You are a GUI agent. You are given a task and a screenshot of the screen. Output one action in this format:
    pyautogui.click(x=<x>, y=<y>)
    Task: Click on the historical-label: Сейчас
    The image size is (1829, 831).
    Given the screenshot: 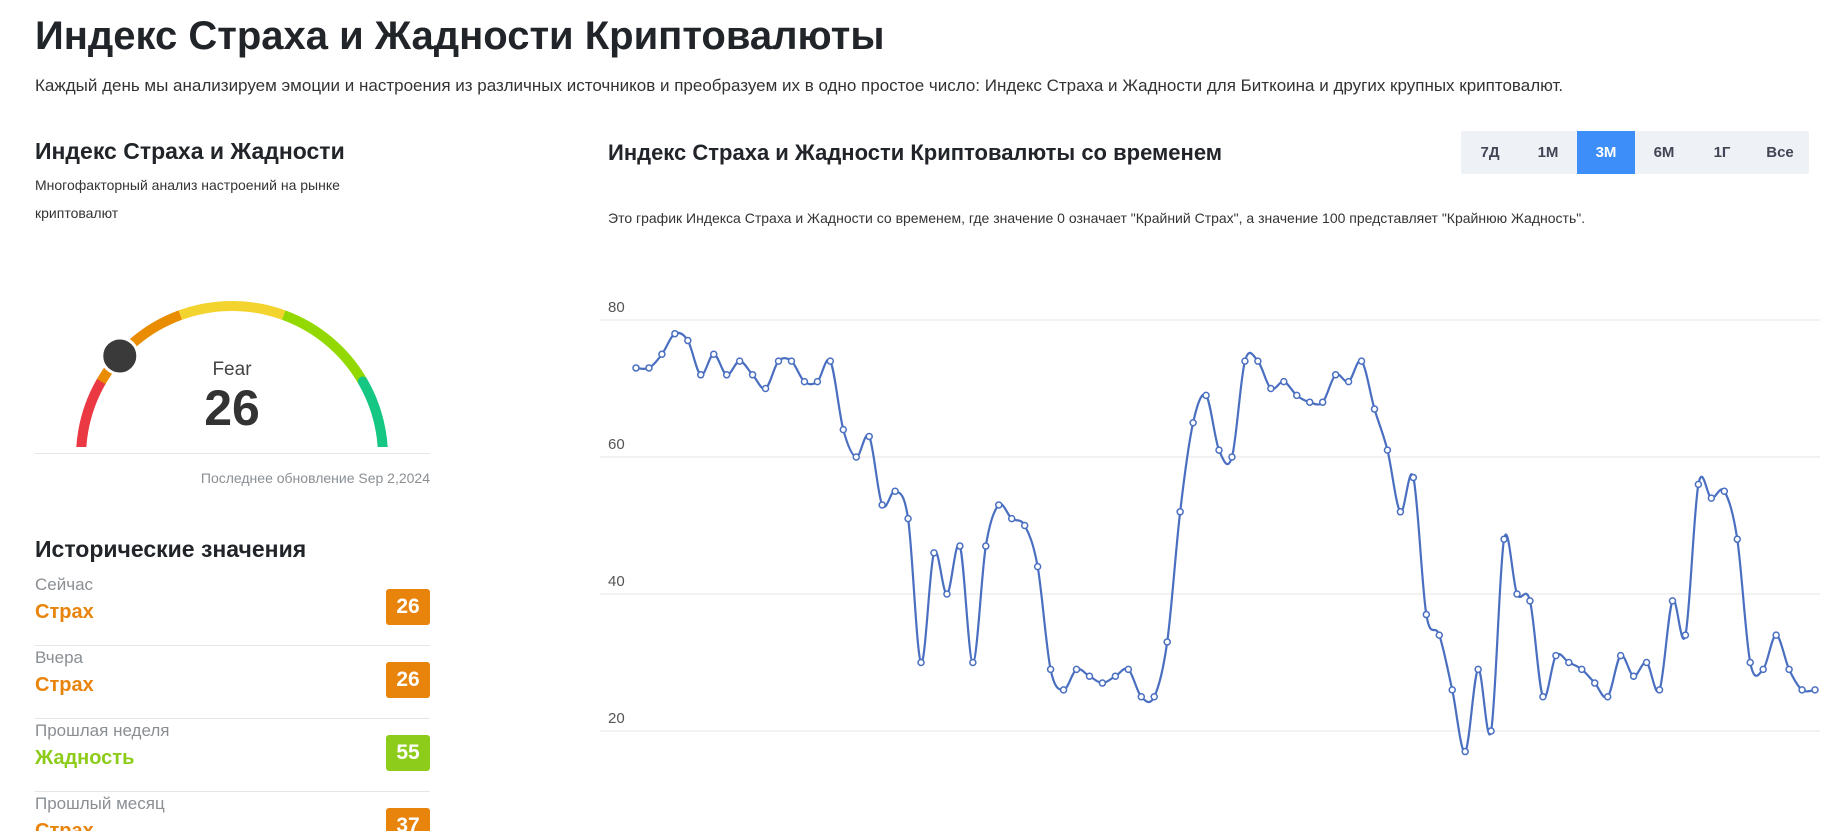 What is the action you would take?
    pyautogui.click(x=64, y=584)
    